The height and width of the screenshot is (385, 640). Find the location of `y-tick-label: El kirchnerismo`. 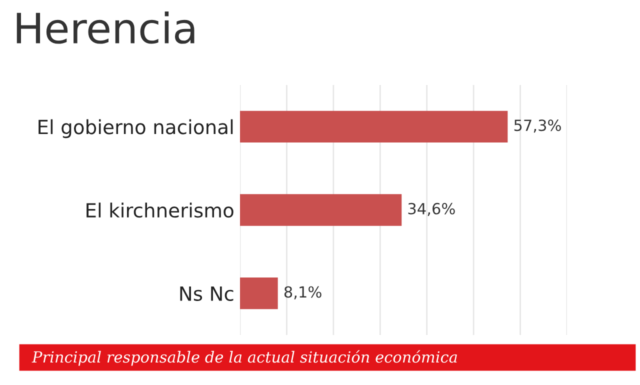

y-tick-label: El kirchnerismo is located at coordinates (160, 210).